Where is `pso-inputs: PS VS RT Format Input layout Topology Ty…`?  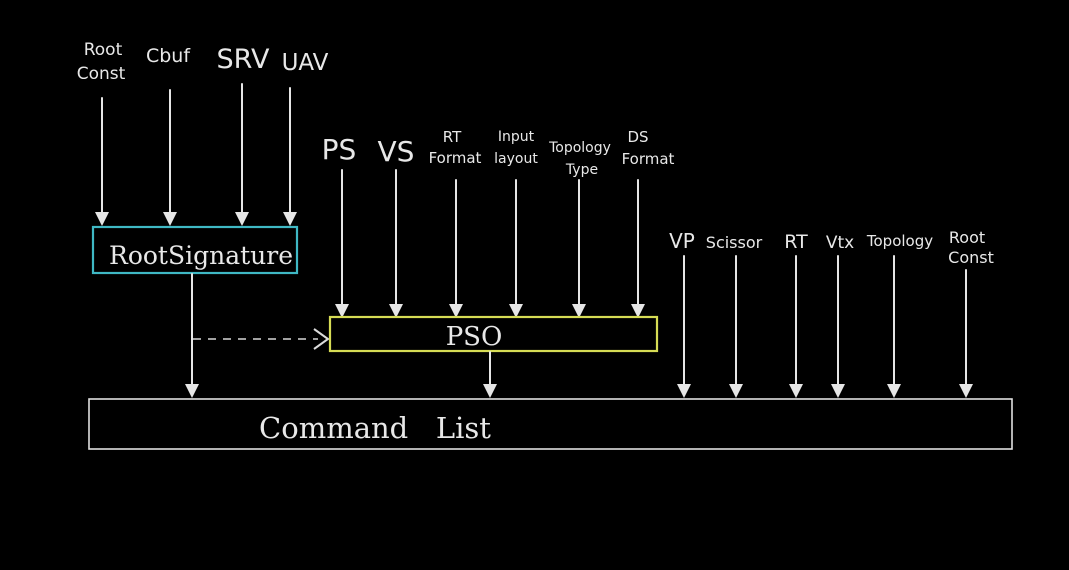
pso-inputs: PS VS RT Format Input layout Topology Ty… is located at coordinates (498, 153).